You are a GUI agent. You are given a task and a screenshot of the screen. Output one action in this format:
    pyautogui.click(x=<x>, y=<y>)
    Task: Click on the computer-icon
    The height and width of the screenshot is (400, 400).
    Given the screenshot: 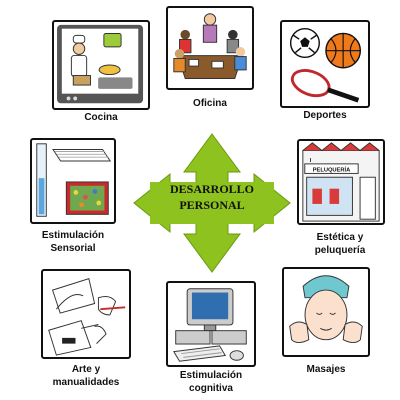 What is the action you would take?
    pyautogui.click(x=210, y=325)
    